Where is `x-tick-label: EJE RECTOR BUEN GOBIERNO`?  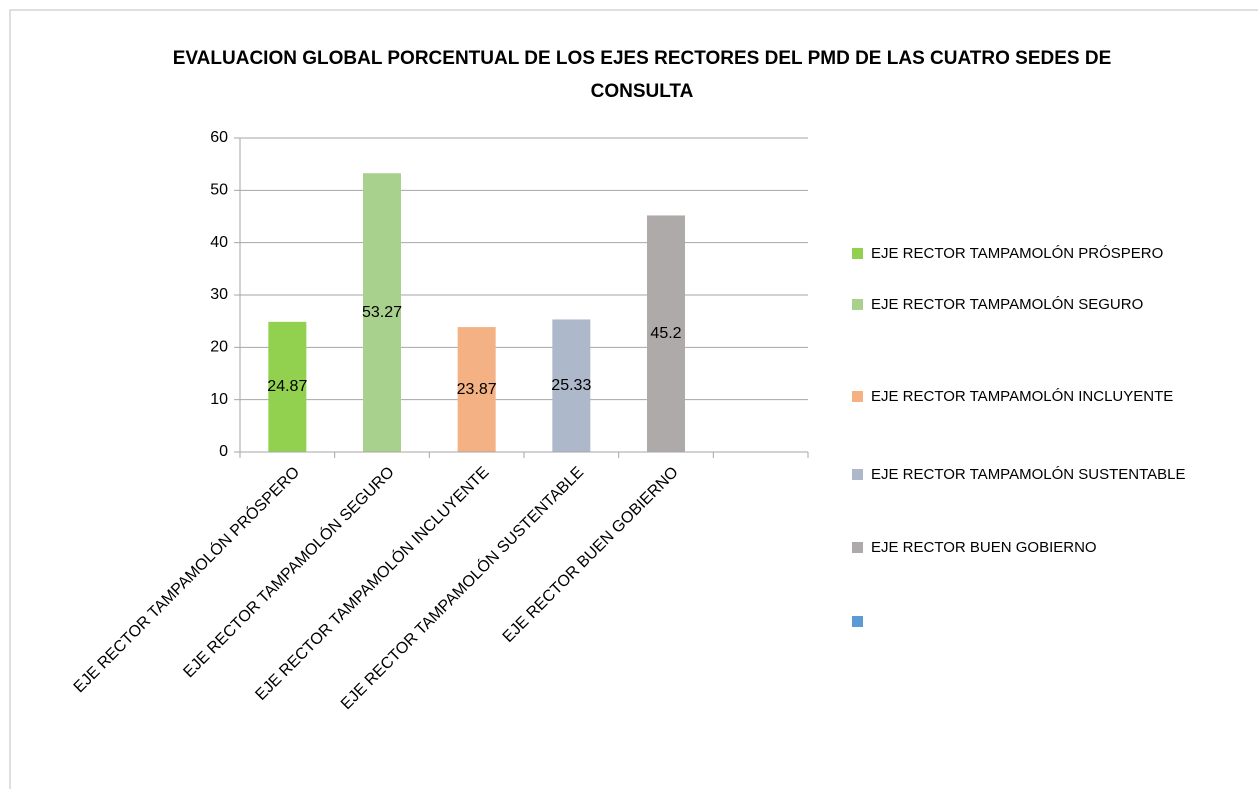
x-tick-label: EJE RECTOR BUEN GOBIERNO is located at coordinates (591, 555).